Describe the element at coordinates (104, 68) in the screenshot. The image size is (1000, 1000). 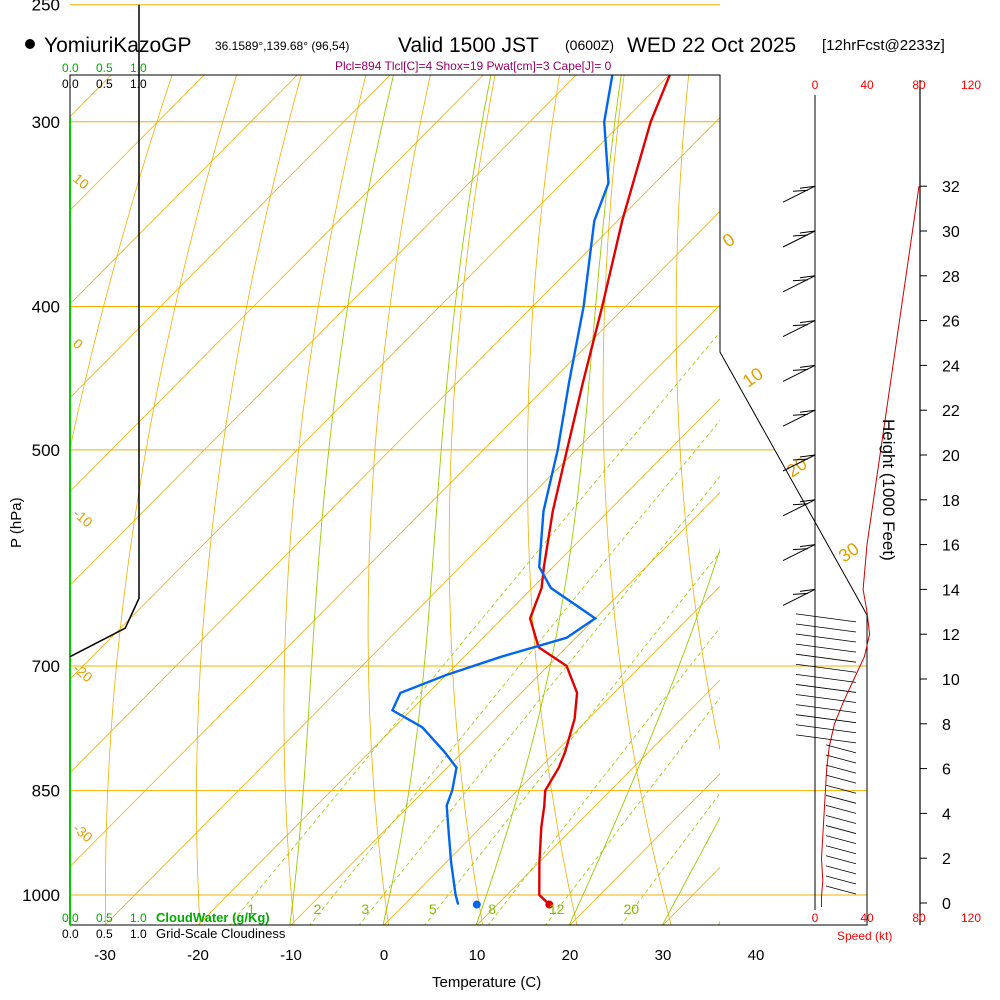
I see `cloudwater-top-tick: 0.5` at that location.